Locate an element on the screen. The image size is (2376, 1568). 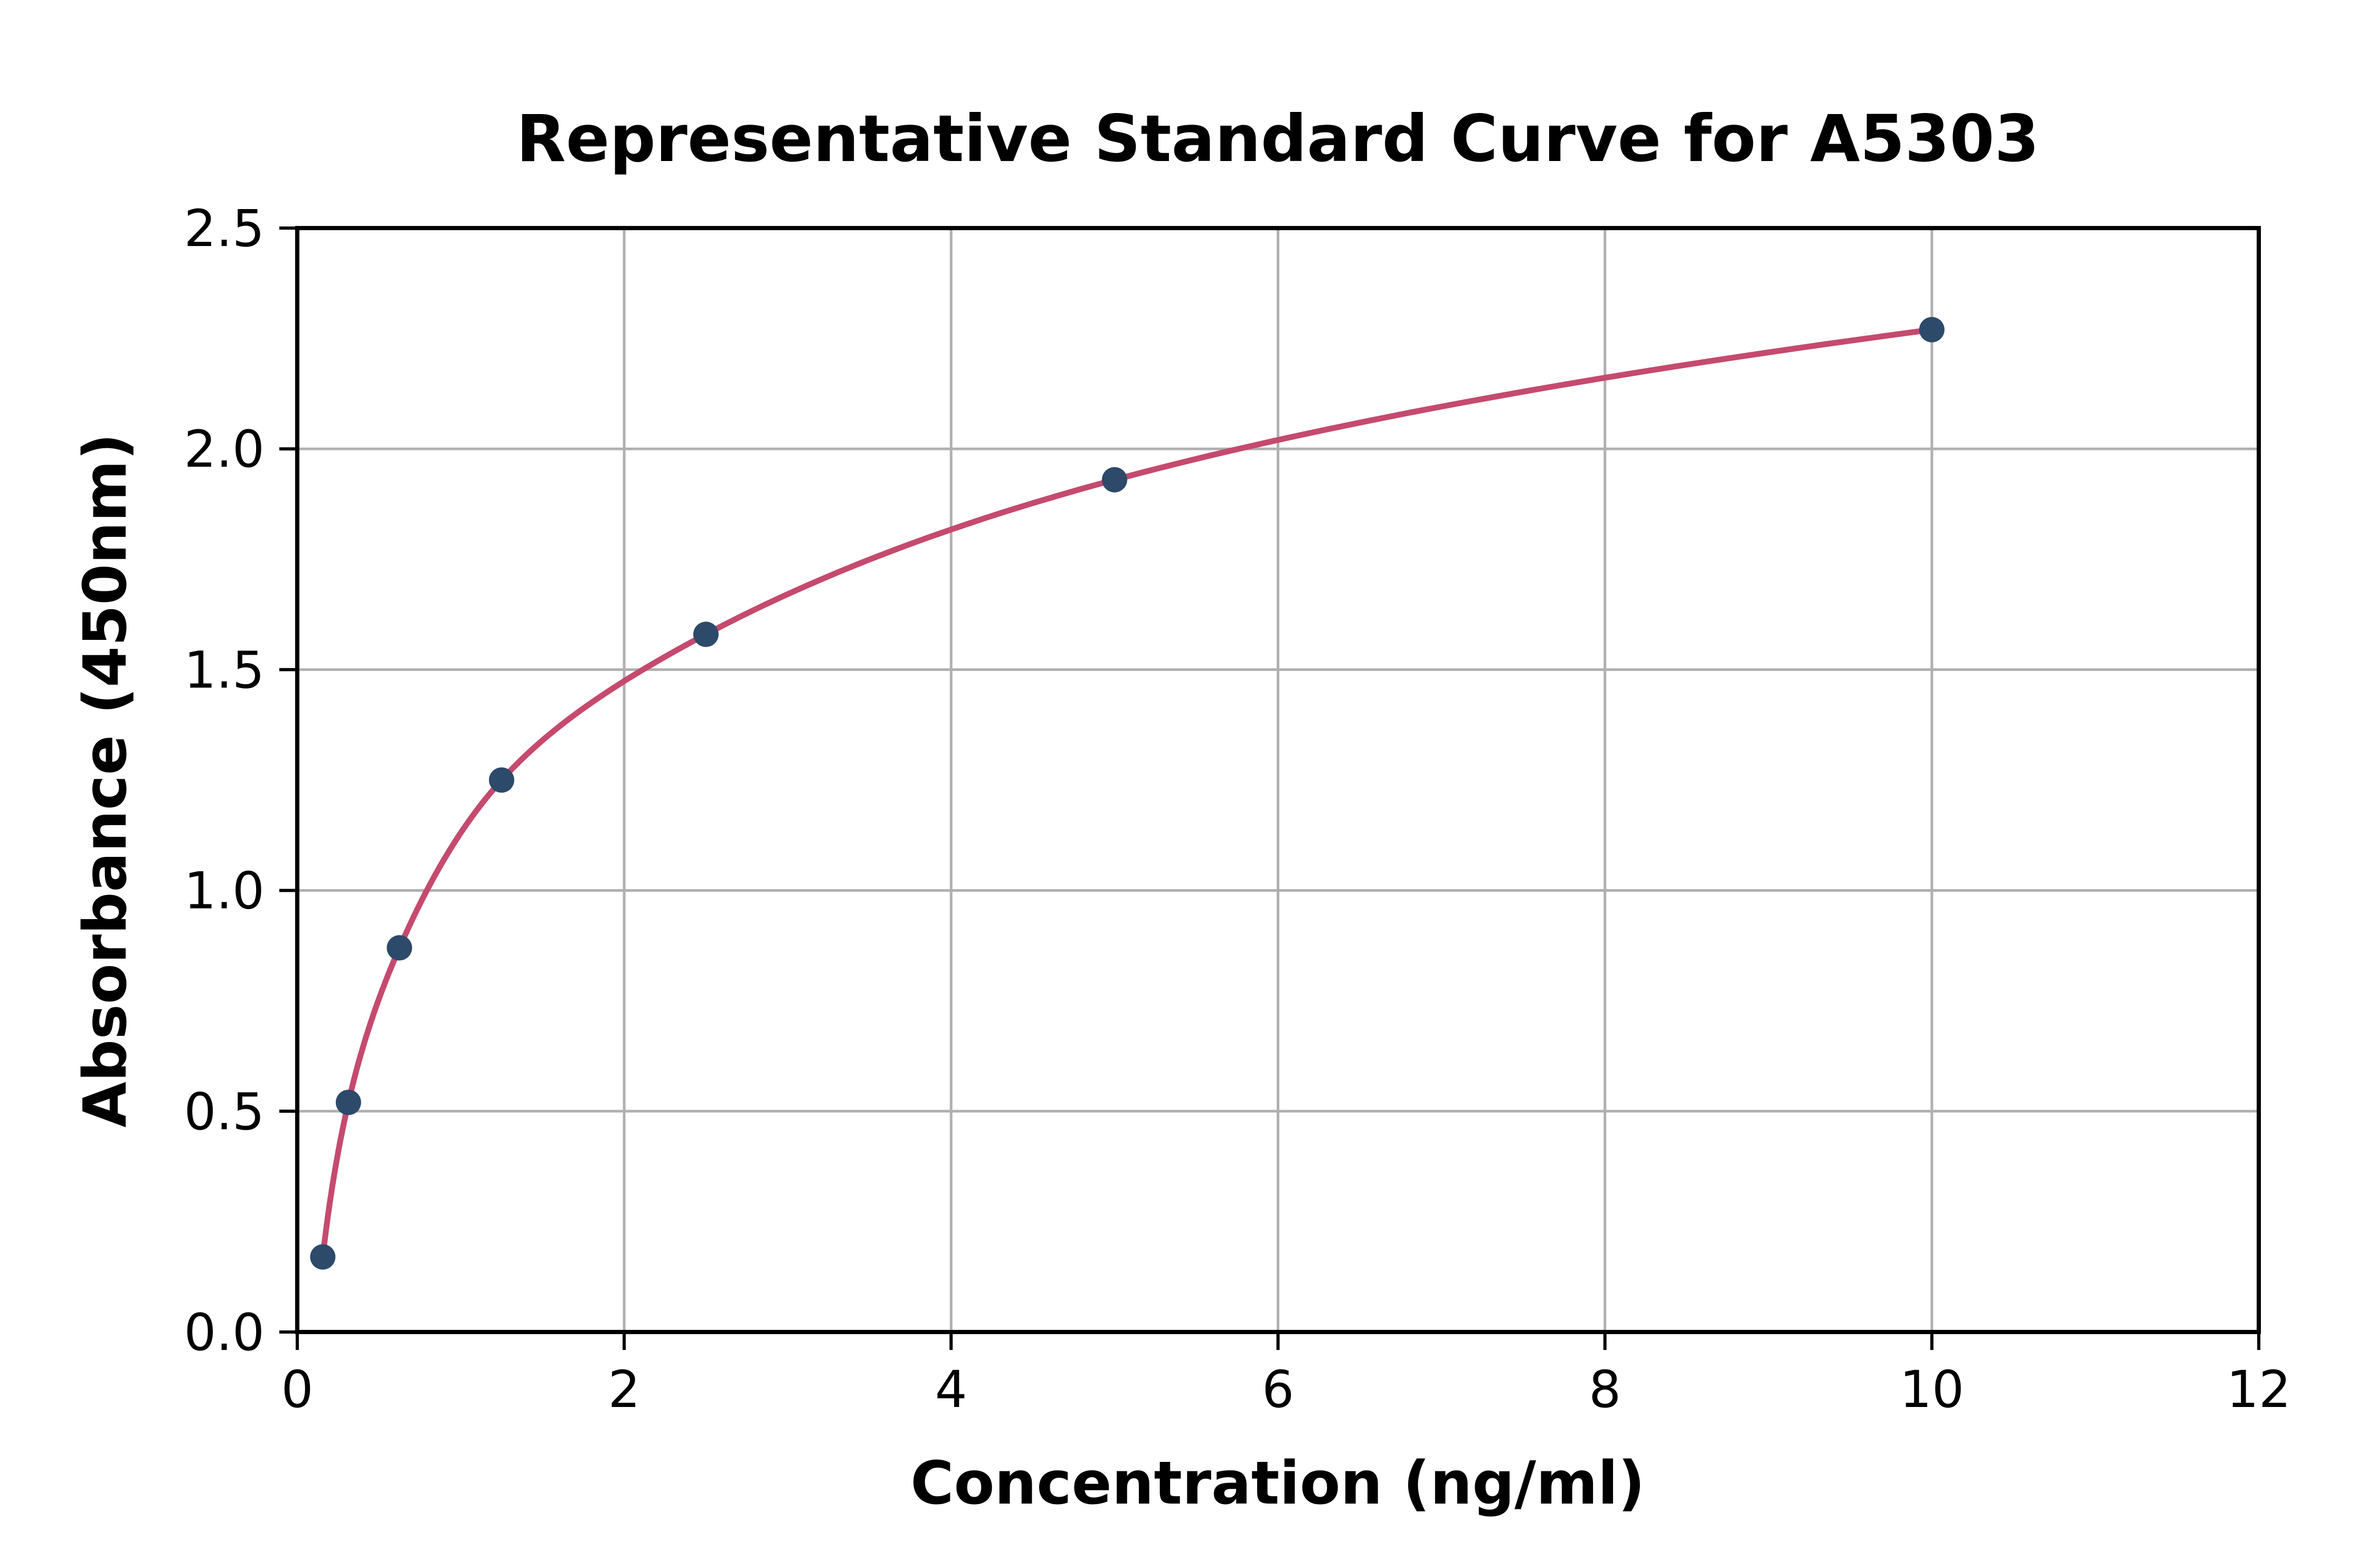
x-tick-label: 8 is located at coordinates (1605, 1389).